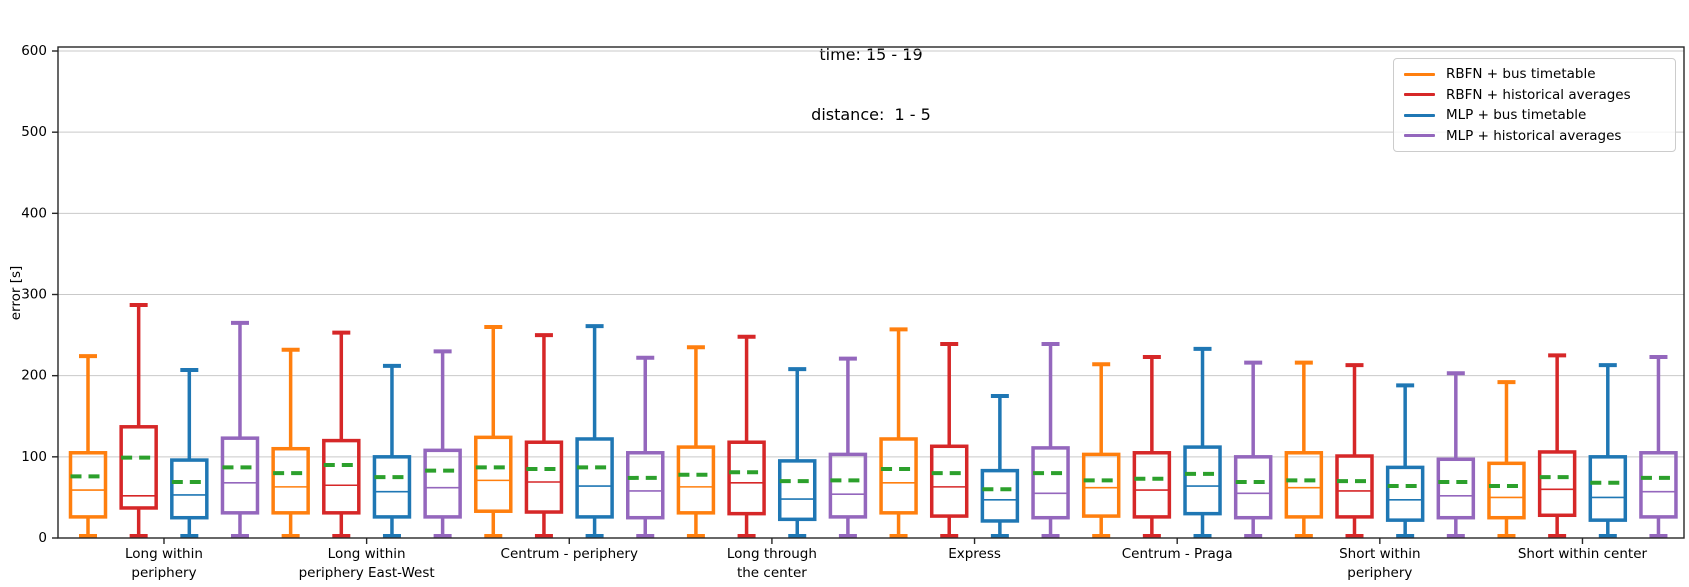  Describe the element at coordinates (34, 51) in the screenshot. I see `y-tick-label: 600` at that location.